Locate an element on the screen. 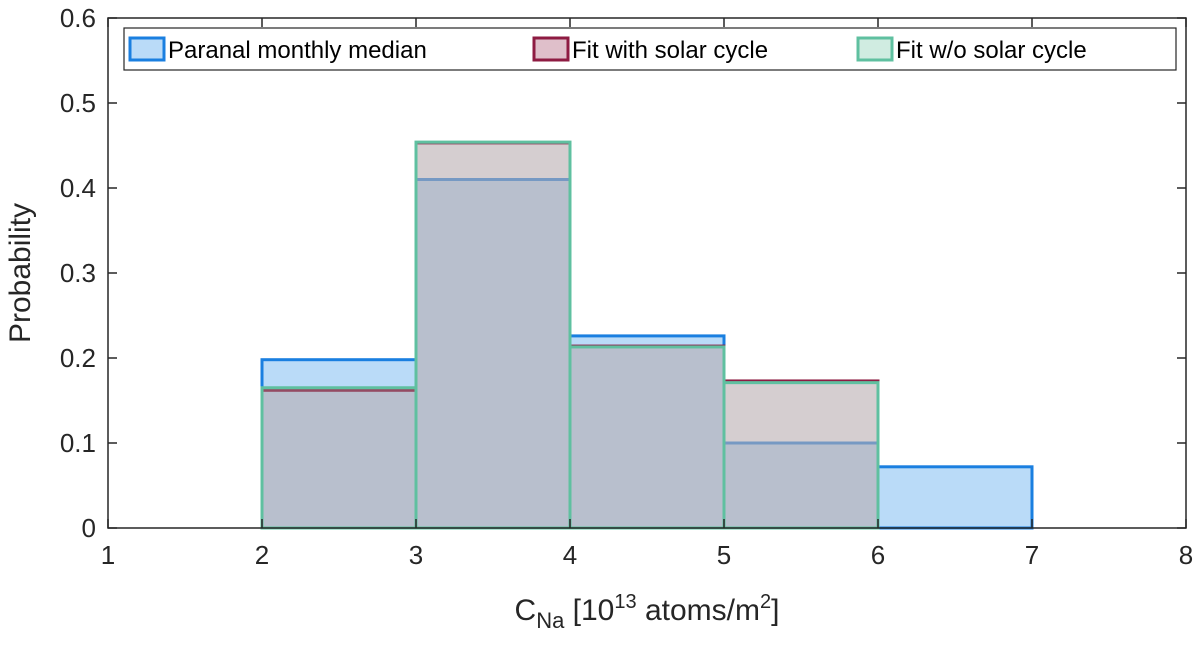  legend-box is located at coordinates (650, 49).